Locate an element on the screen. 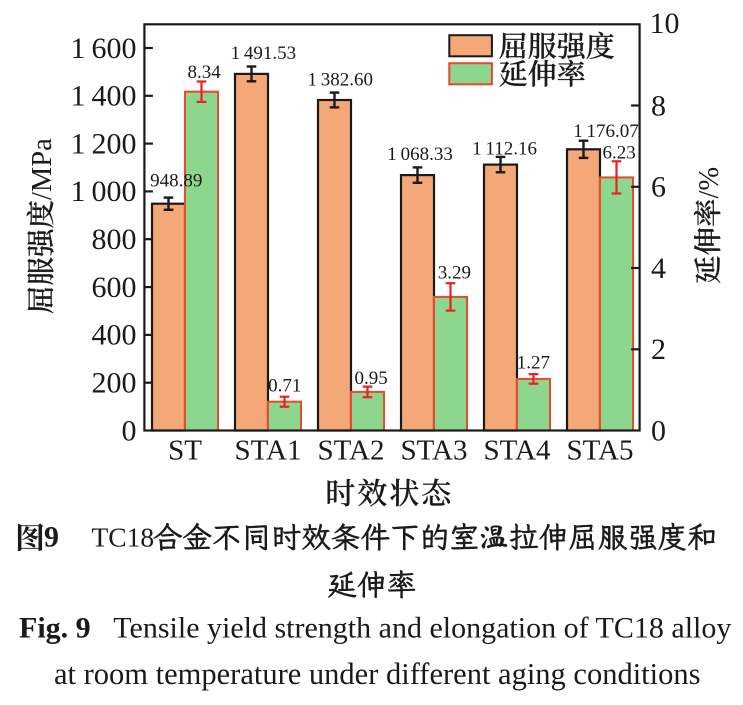 The height and width of the screenshot is (705, 743). svg-text: 1.27 is located at coordinates (533, 363).